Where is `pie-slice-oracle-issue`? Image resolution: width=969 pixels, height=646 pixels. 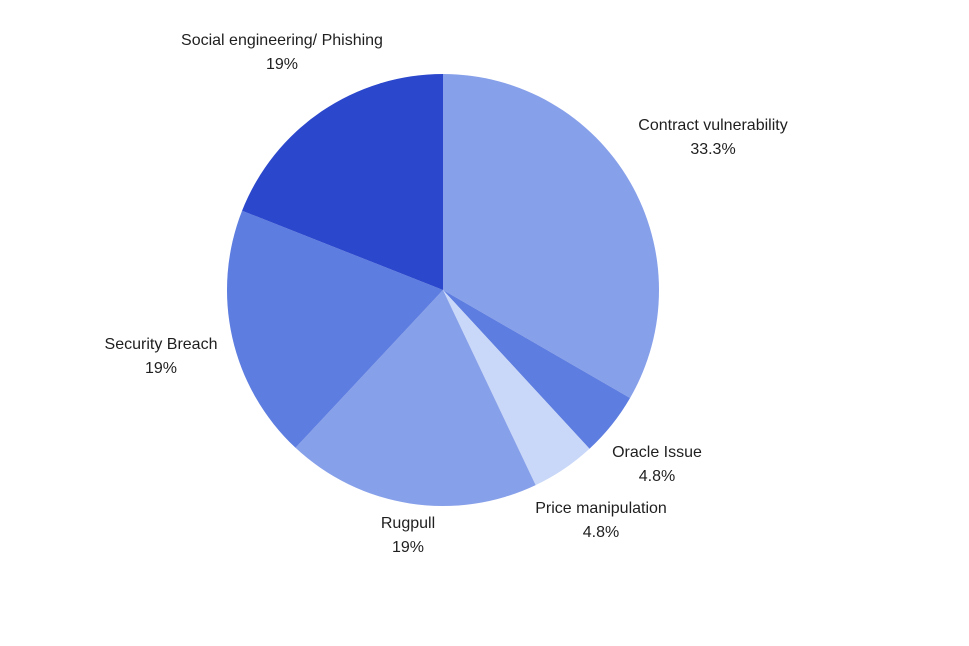
pie-slice-oracle-issue is located at coordinates (537, 369).